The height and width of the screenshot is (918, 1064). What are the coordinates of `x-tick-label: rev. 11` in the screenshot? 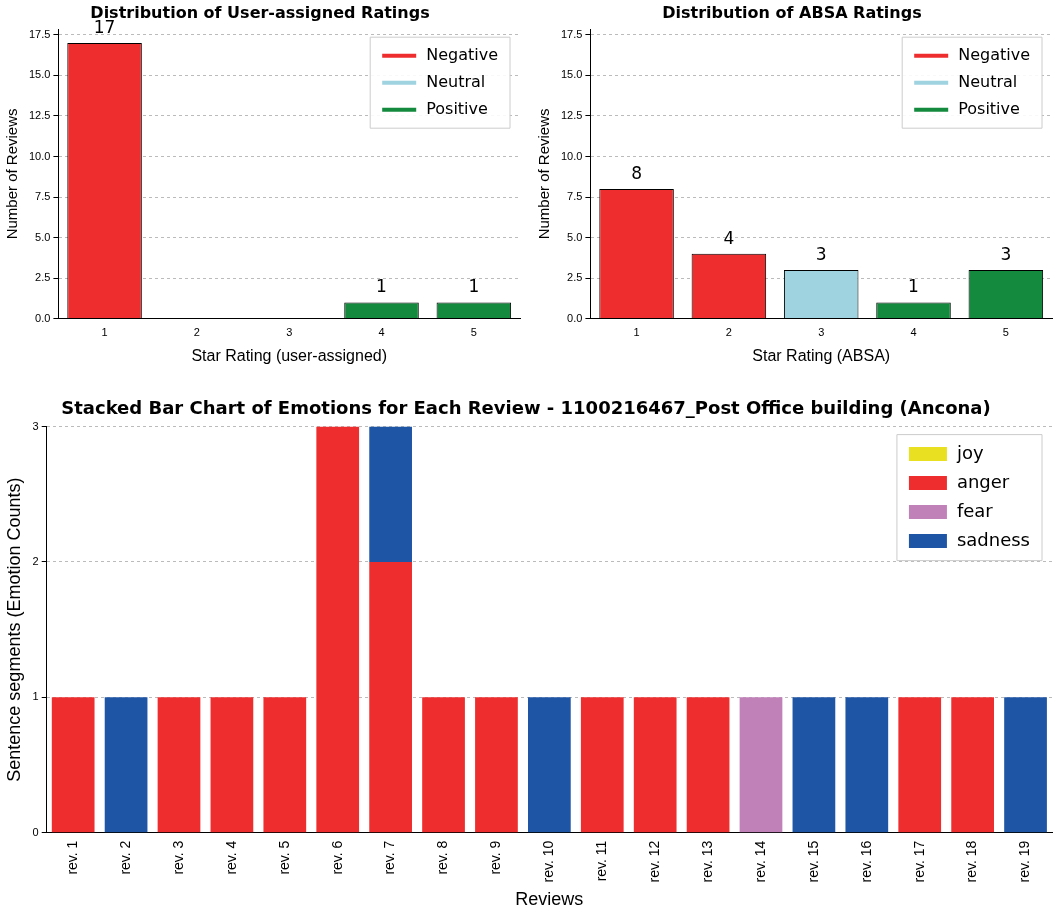 It's located at (601, 861).